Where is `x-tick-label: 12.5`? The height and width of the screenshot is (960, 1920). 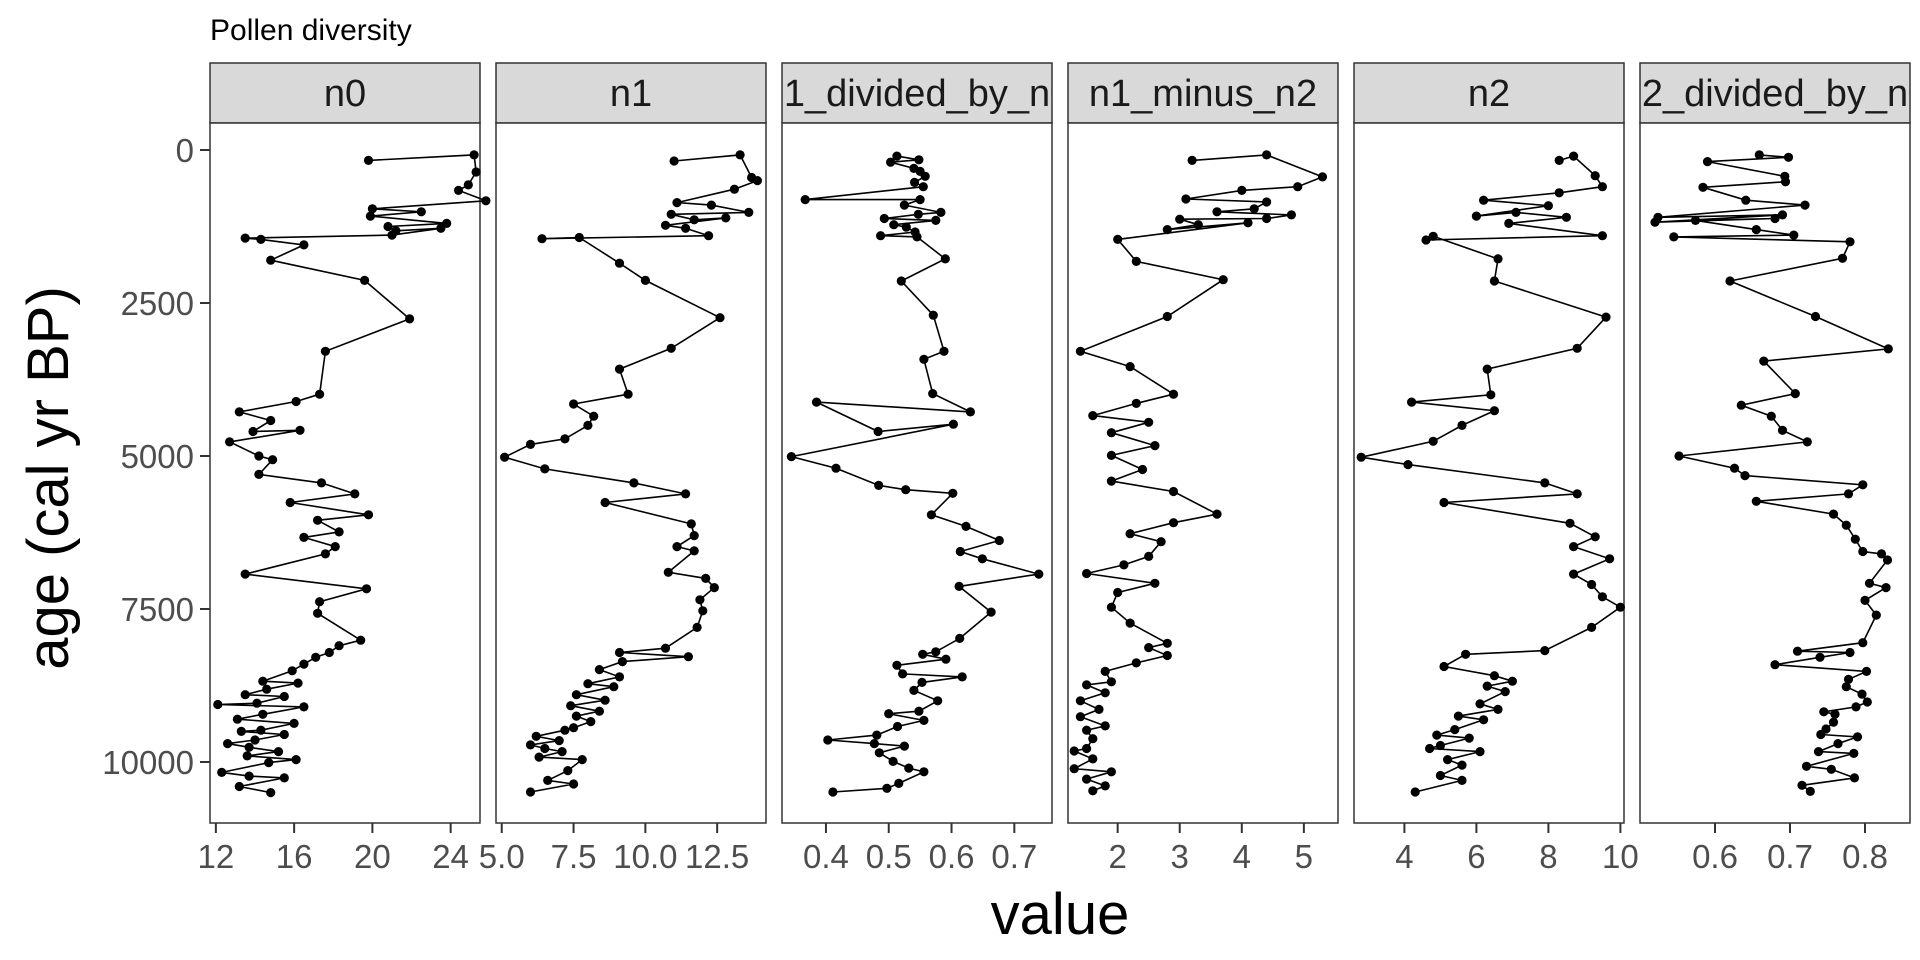 x-tick-label: 12.5 is located at coordinates (717, 856).